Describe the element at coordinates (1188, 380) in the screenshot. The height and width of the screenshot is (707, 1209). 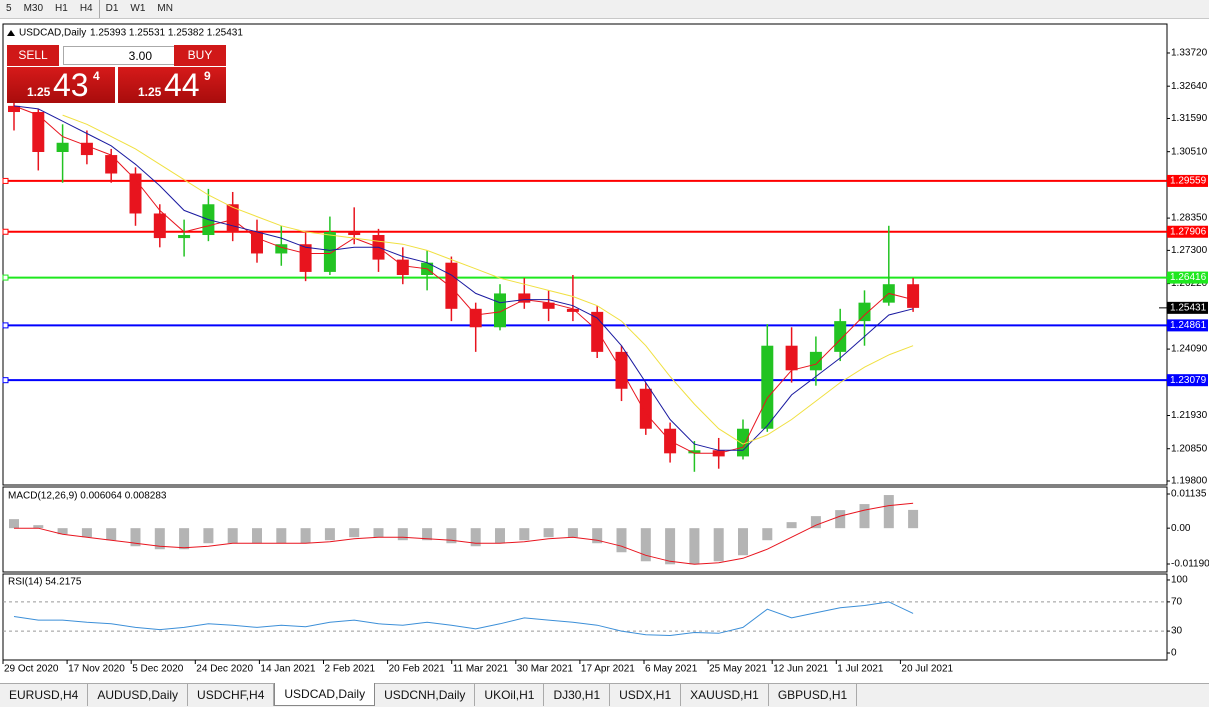
I see `level-label: 1.23079` at that location.